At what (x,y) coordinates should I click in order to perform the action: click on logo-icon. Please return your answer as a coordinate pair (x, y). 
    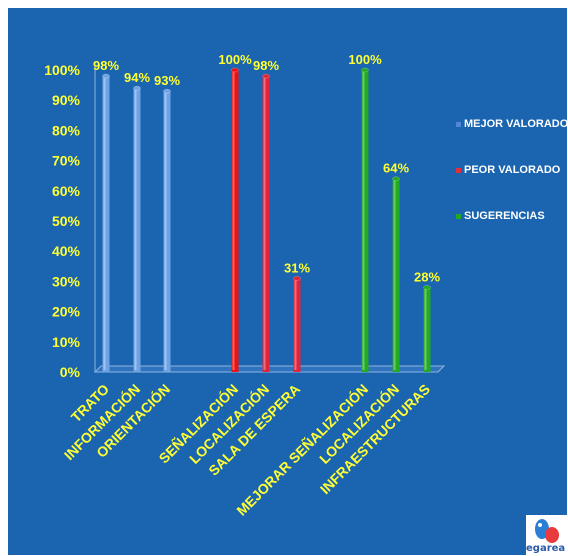
    Looking at the image, I should click on (547, 531).